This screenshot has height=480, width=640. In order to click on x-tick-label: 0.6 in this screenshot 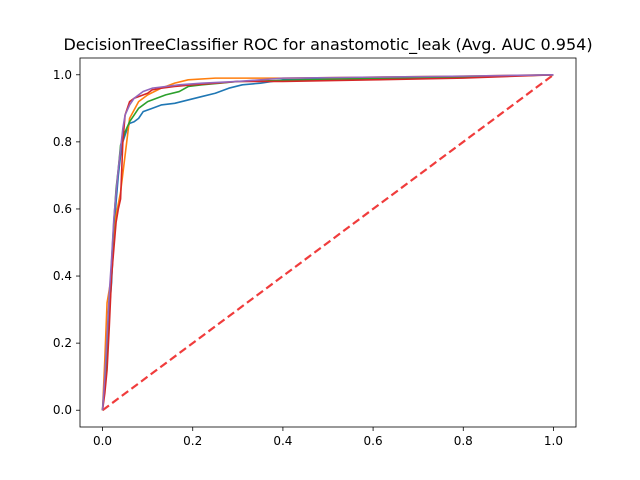, I will do `click(373, 441)`.